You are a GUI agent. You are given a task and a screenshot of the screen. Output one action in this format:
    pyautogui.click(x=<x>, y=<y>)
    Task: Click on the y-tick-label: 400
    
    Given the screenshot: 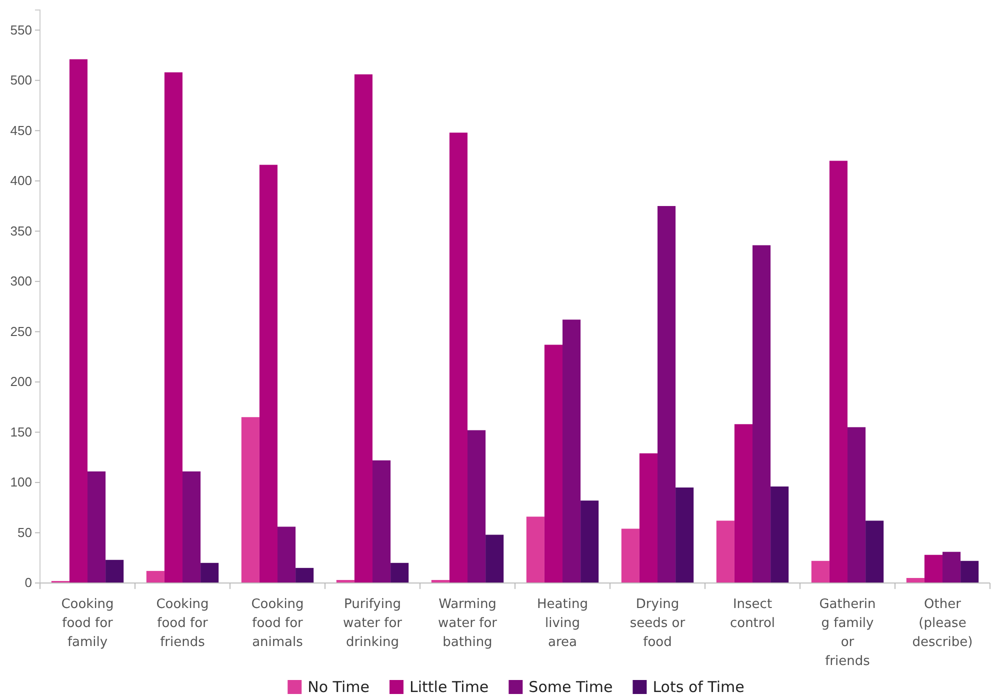 What is the action you would take?
    pyautogui.click(x=21, y=180)
    